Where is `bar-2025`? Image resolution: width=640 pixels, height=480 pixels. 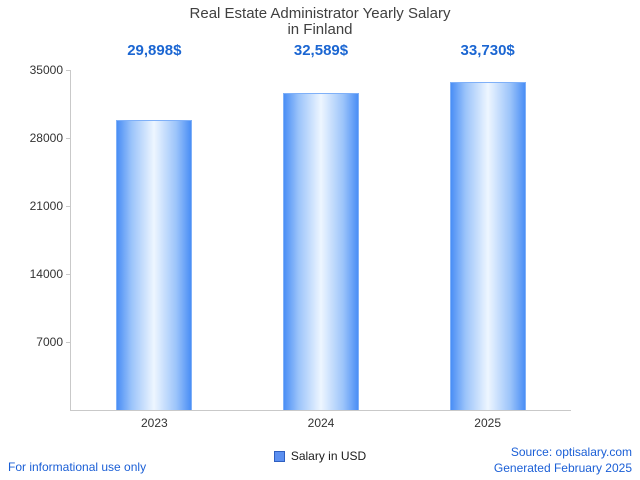
bar-2025 is located at coordinates (487, 246).